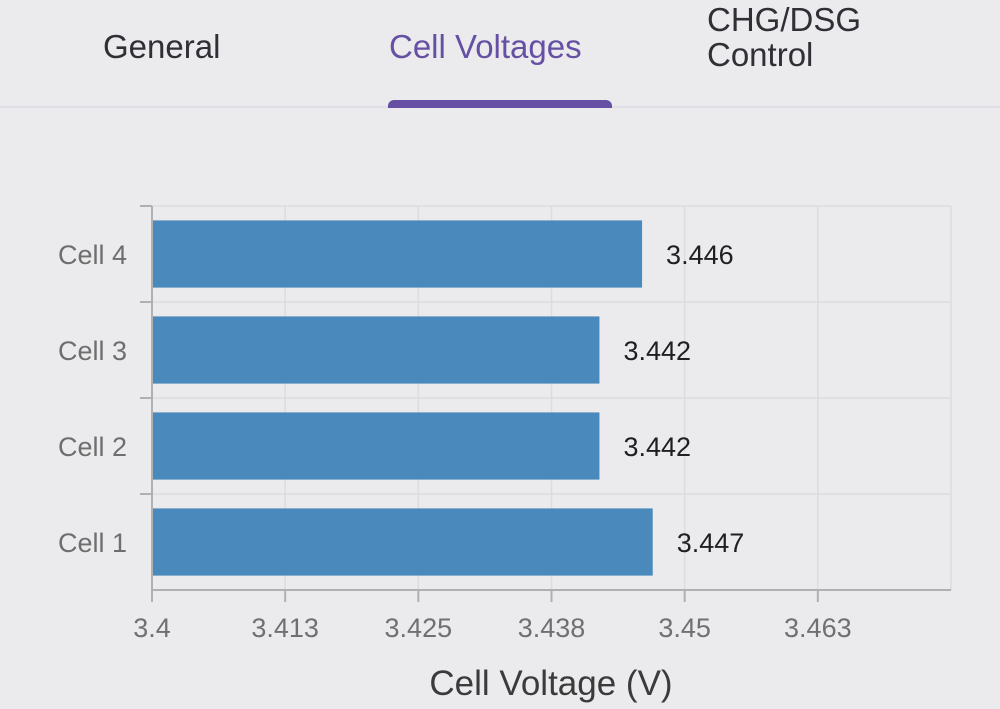  I want to click on tab-cell-voltages: Cell Voltages, so click(485, 46).